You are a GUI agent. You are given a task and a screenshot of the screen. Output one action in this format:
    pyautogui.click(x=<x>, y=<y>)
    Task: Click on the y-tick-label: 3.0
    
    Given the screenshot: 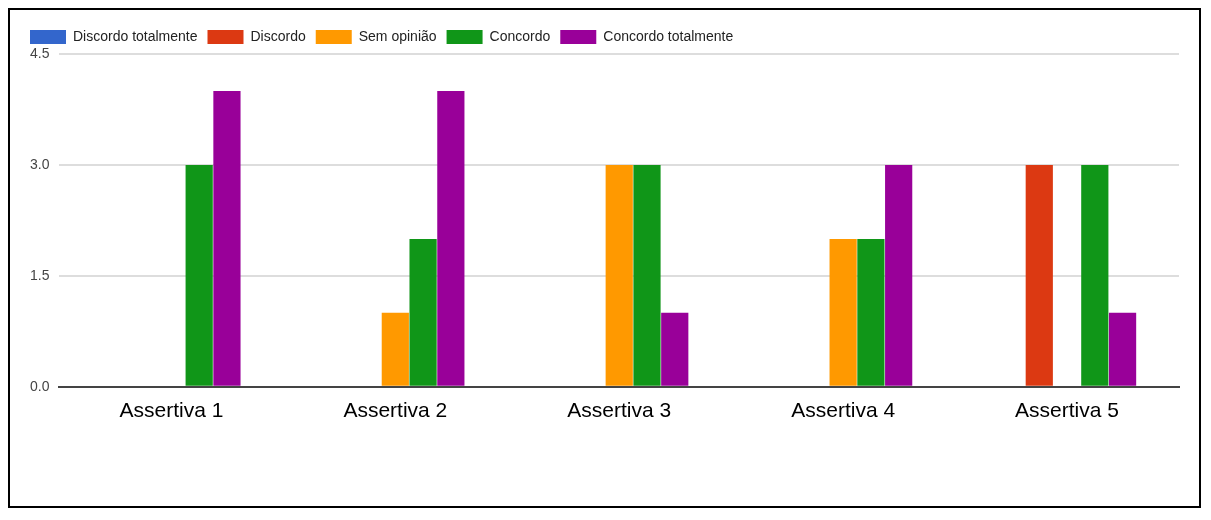 What is the action you would take?
    pyautogui.click(x=39, y=163)
    